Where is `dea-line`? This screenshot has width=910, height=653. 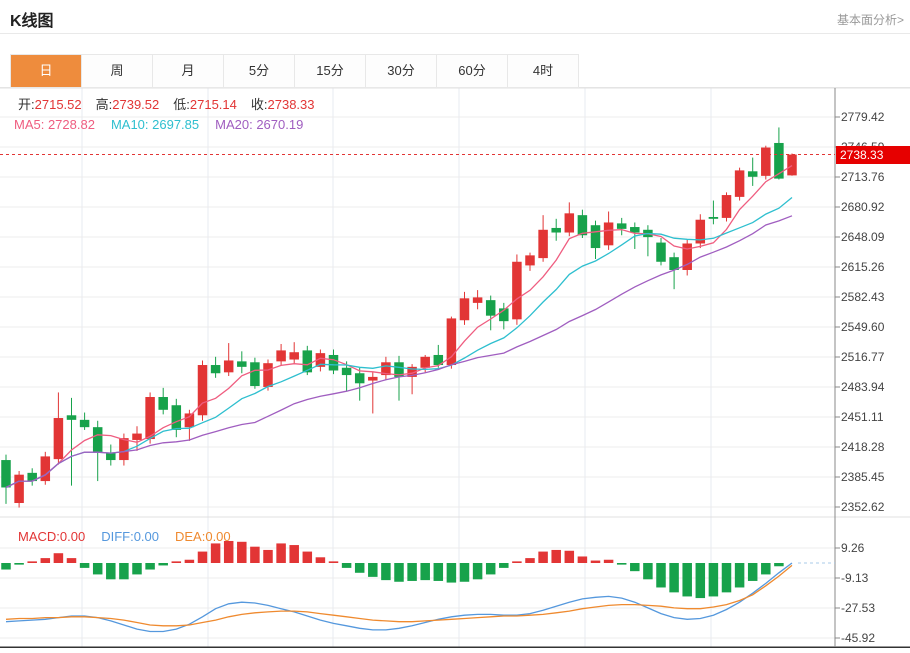 dea-line is located at coordinates (399, 595).